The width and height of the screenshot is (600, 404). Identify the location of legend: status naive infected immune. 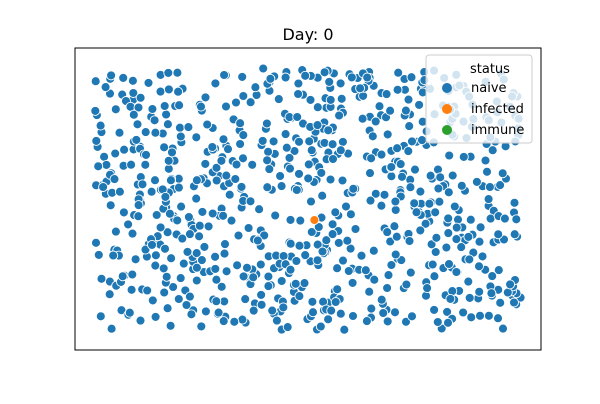
(479, 99).